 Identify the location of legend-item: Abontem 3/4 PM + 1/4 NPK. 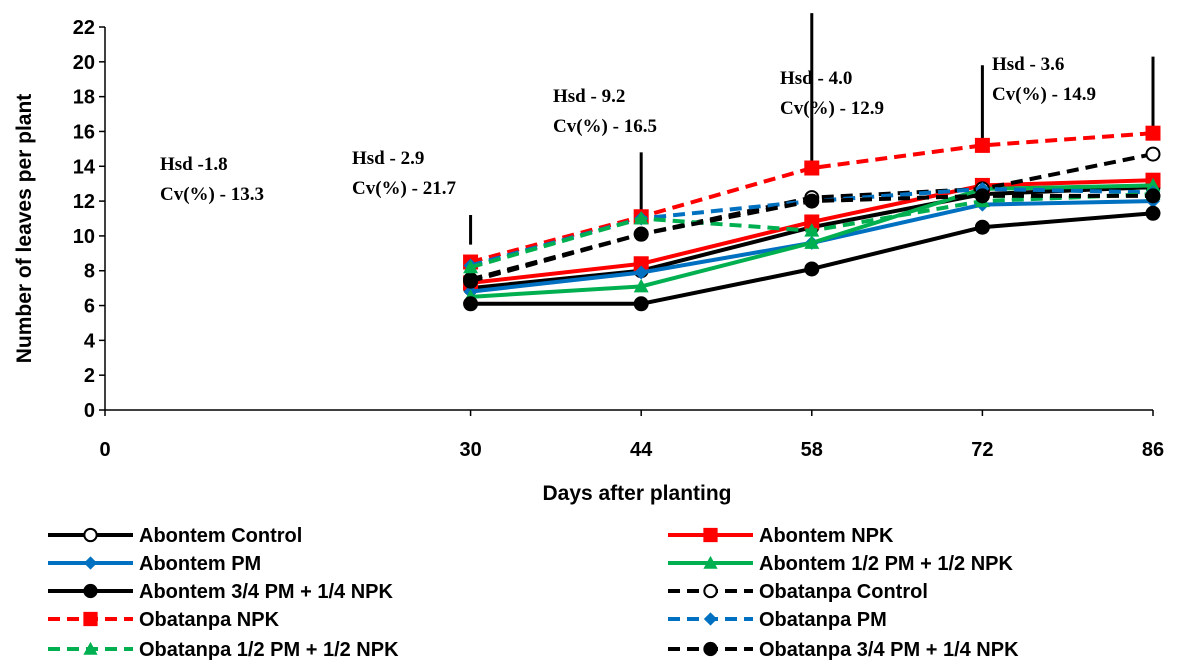
(221, 592).